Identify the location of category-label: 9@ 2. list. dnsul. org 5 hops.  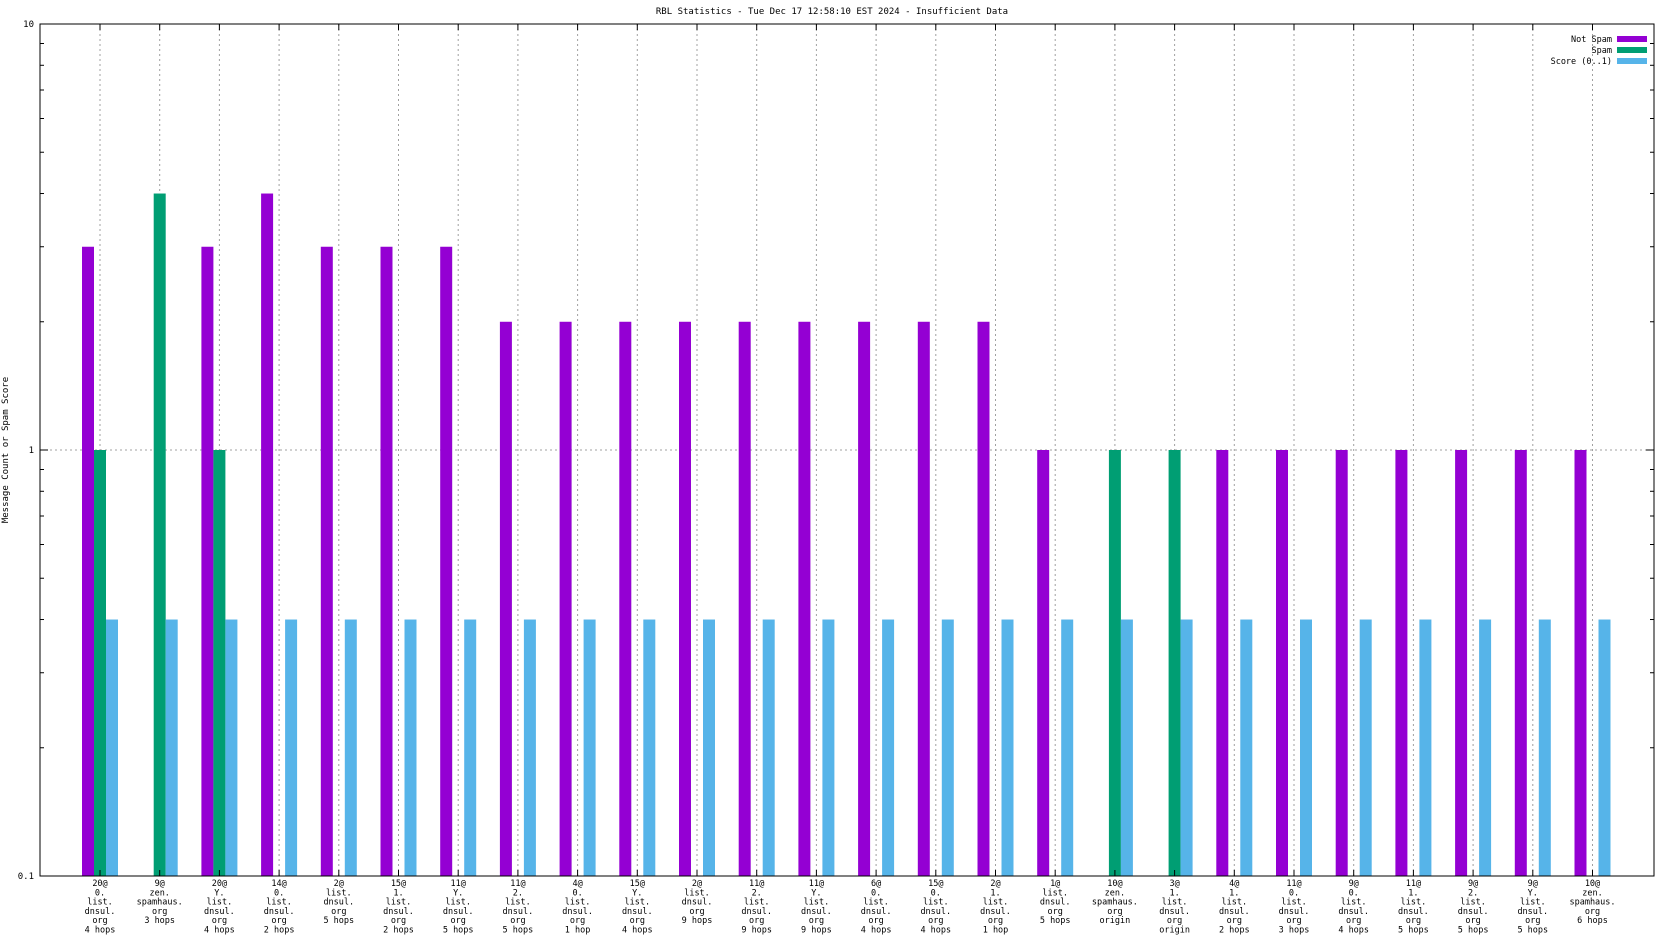
(1473, 907).